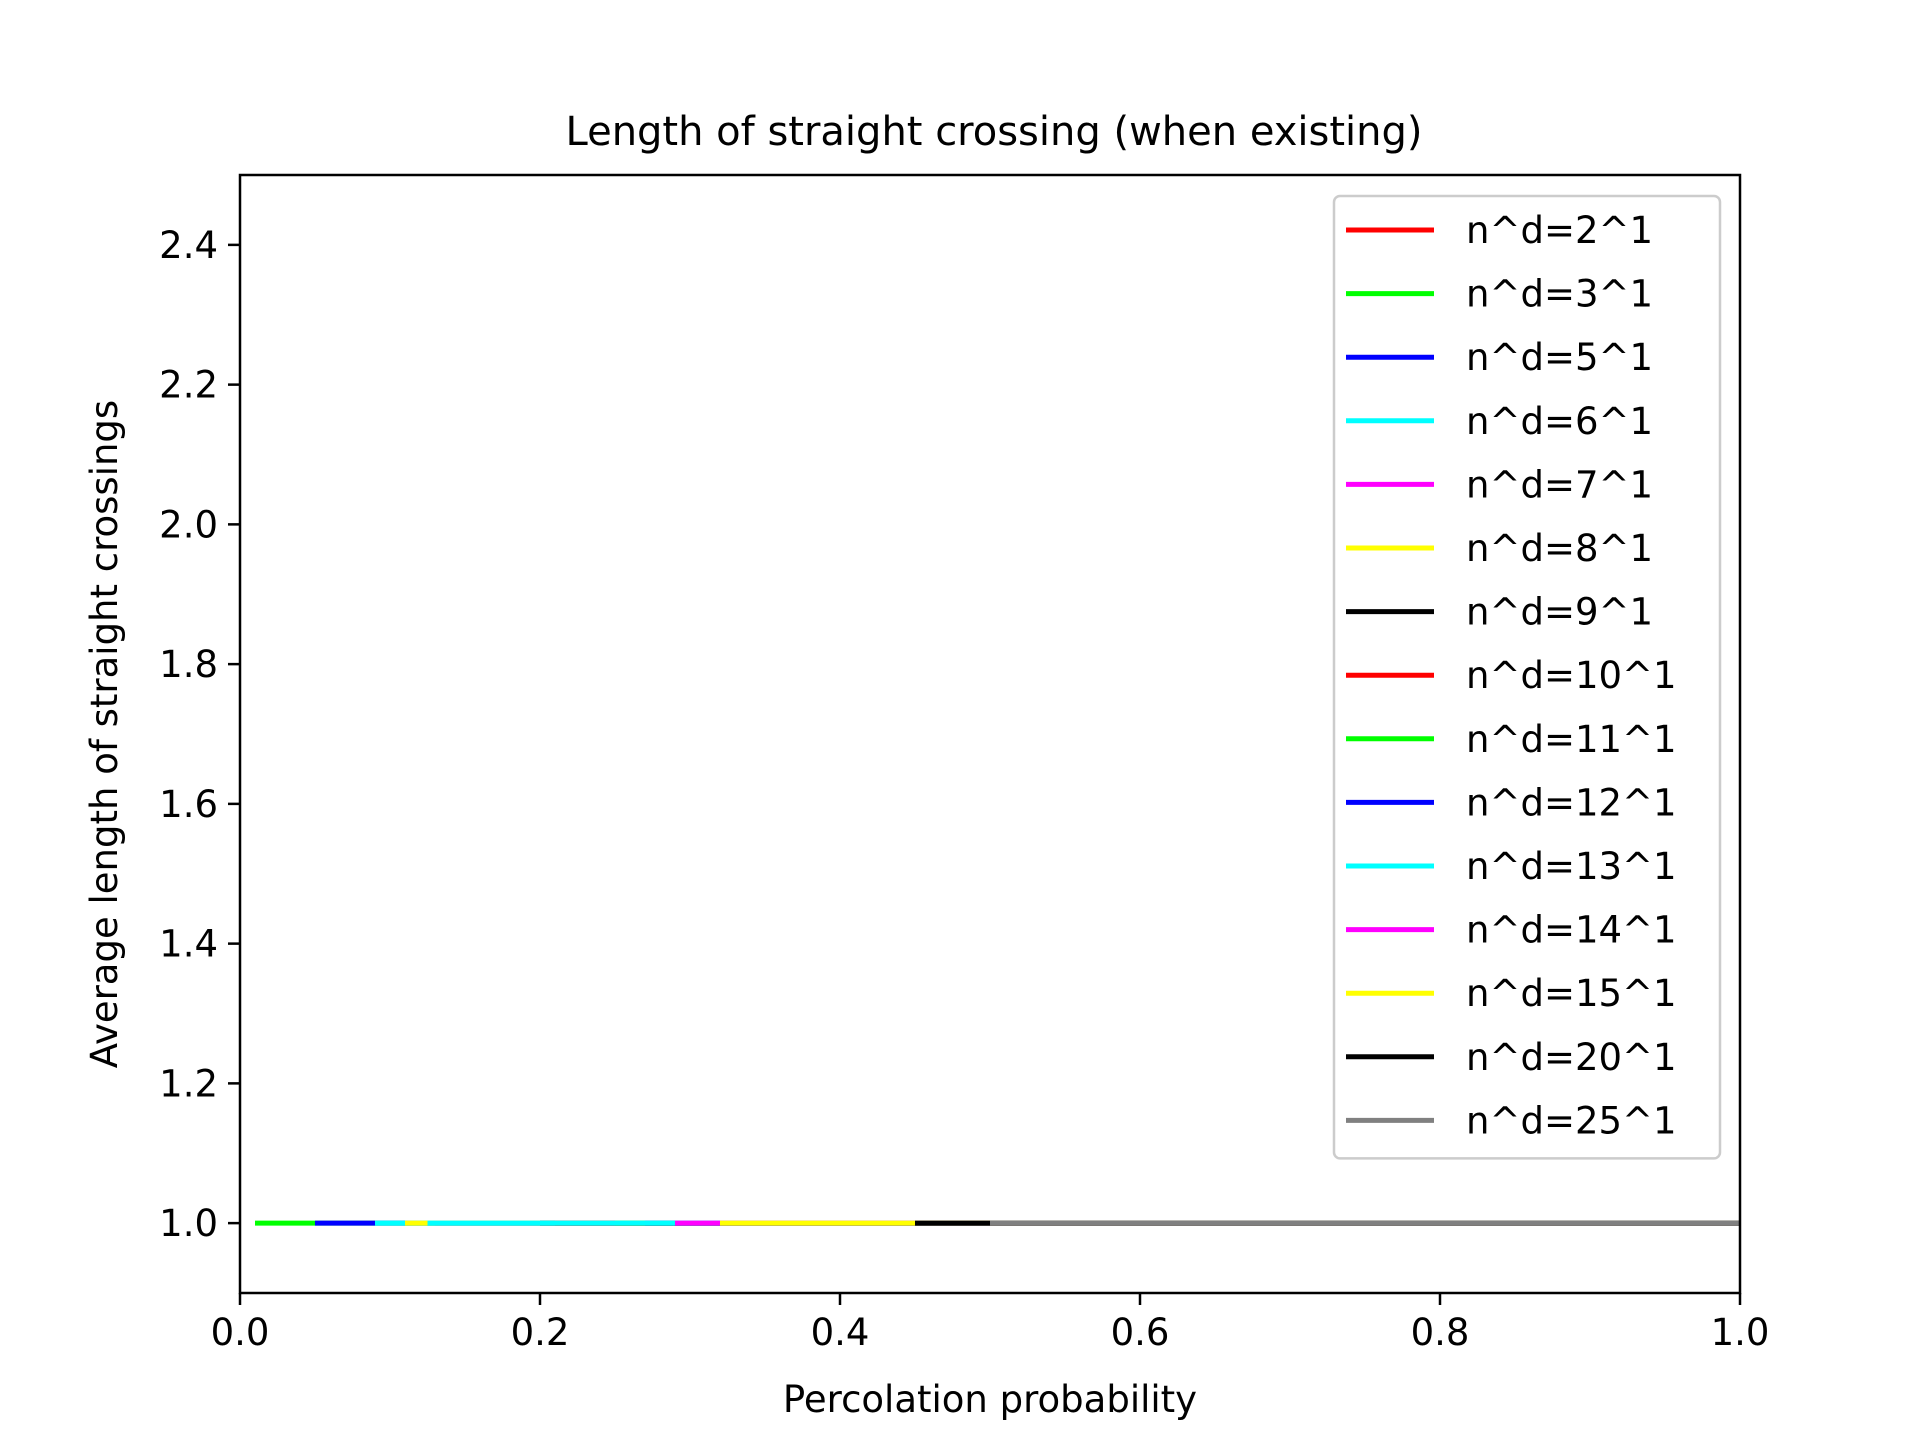 The width and height of the screenshot is (1920, 1444). Describe the element at coordinates (188, 245) in the screenshot. I see `y-tick-label: 2.4` at that location.